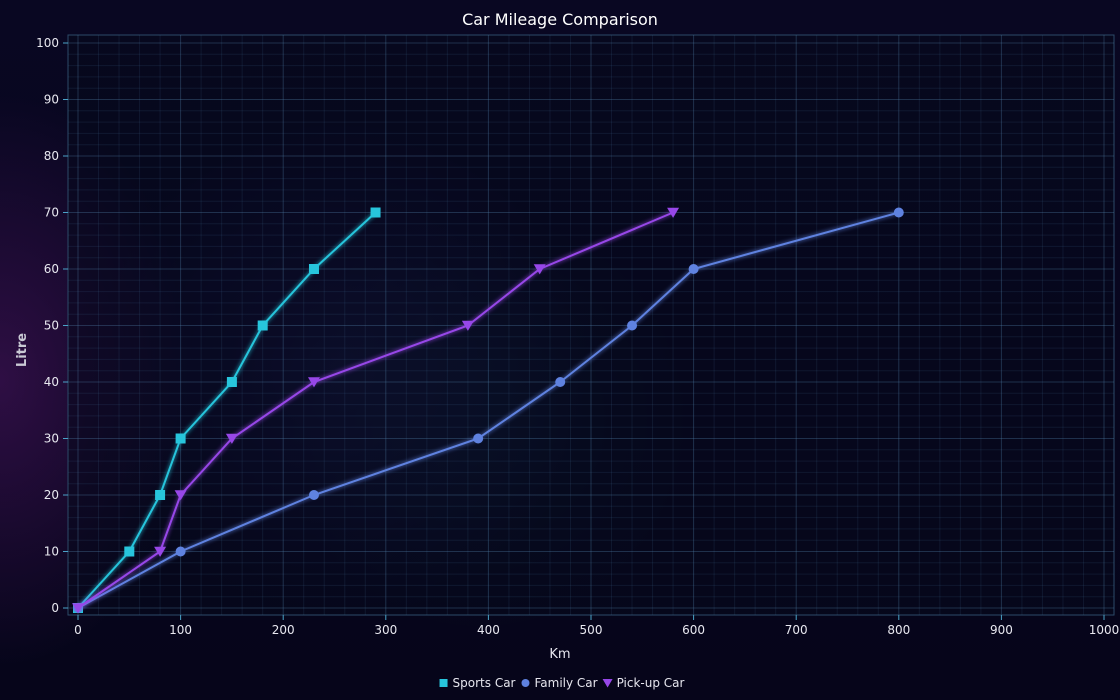  I want to click on x-tick-label: 300, so click(385, 630).